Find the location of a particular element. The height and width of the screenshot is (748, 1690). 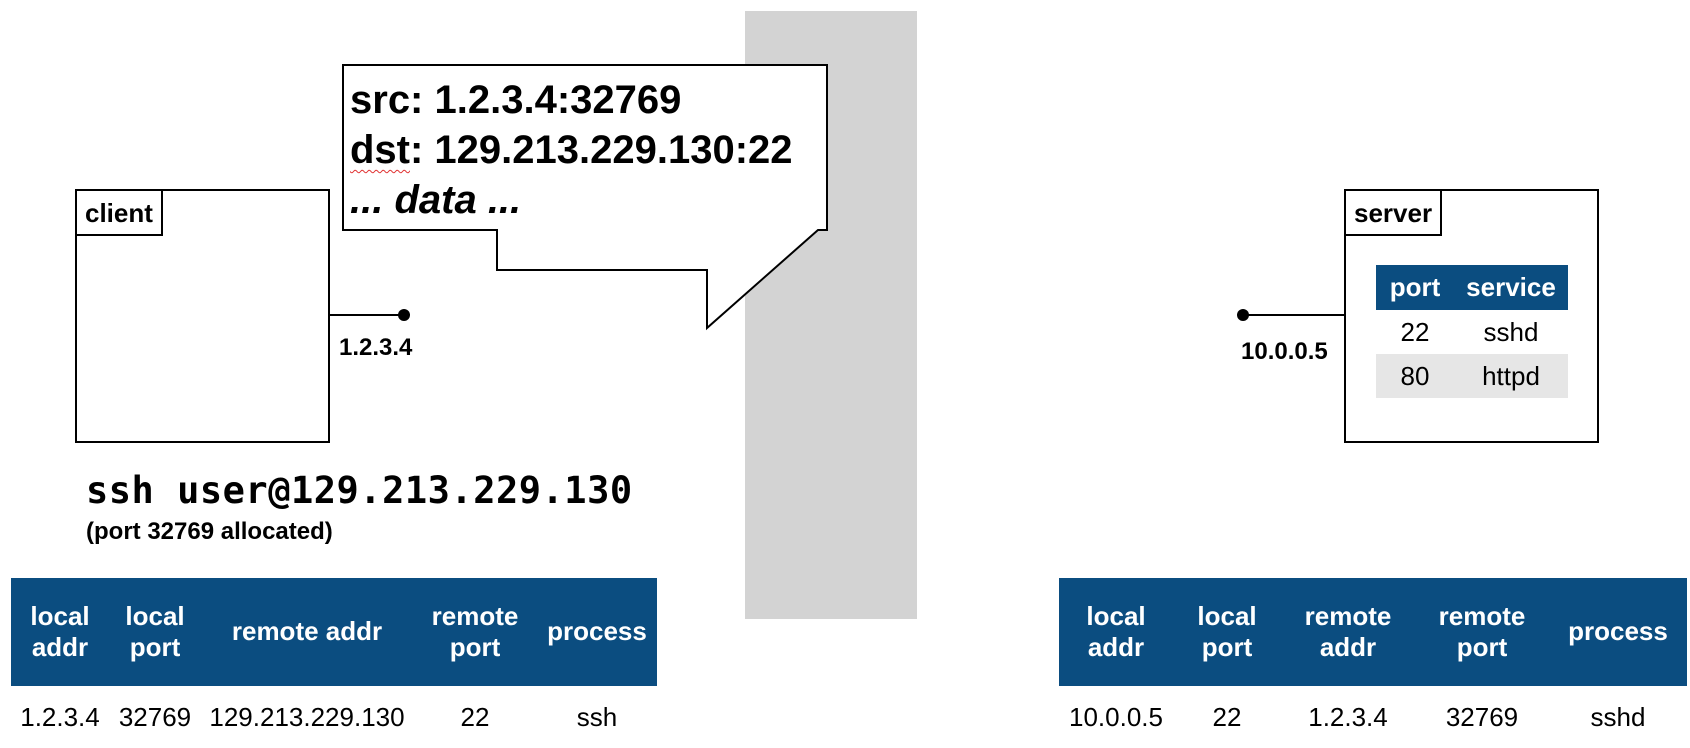

services-header-service: service is located at coordinates (1511, 287).